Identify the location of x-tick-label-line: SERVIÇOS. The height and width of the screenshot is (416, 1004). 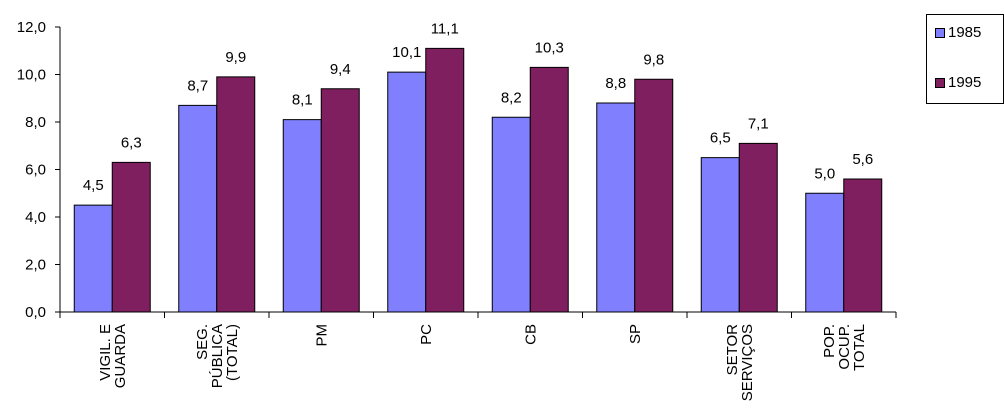
(747, 362).